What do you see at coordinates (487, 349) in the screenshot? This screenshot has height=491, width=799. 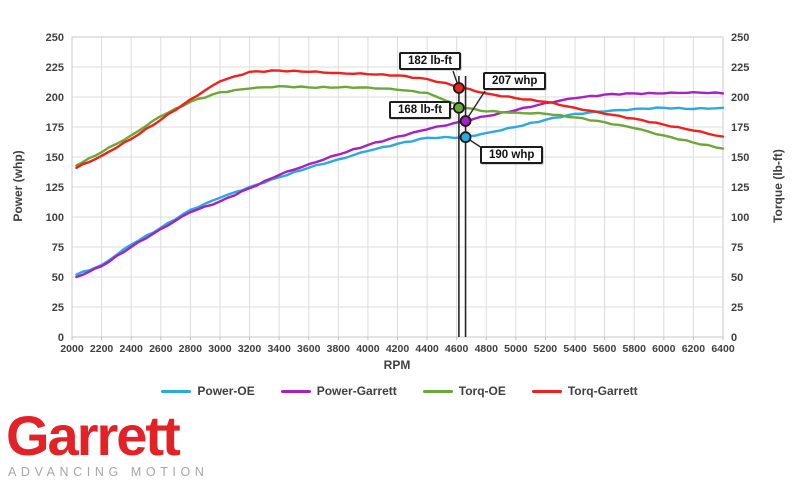 I see `x-tick-label: 4800` at bounding box center [487, 349].